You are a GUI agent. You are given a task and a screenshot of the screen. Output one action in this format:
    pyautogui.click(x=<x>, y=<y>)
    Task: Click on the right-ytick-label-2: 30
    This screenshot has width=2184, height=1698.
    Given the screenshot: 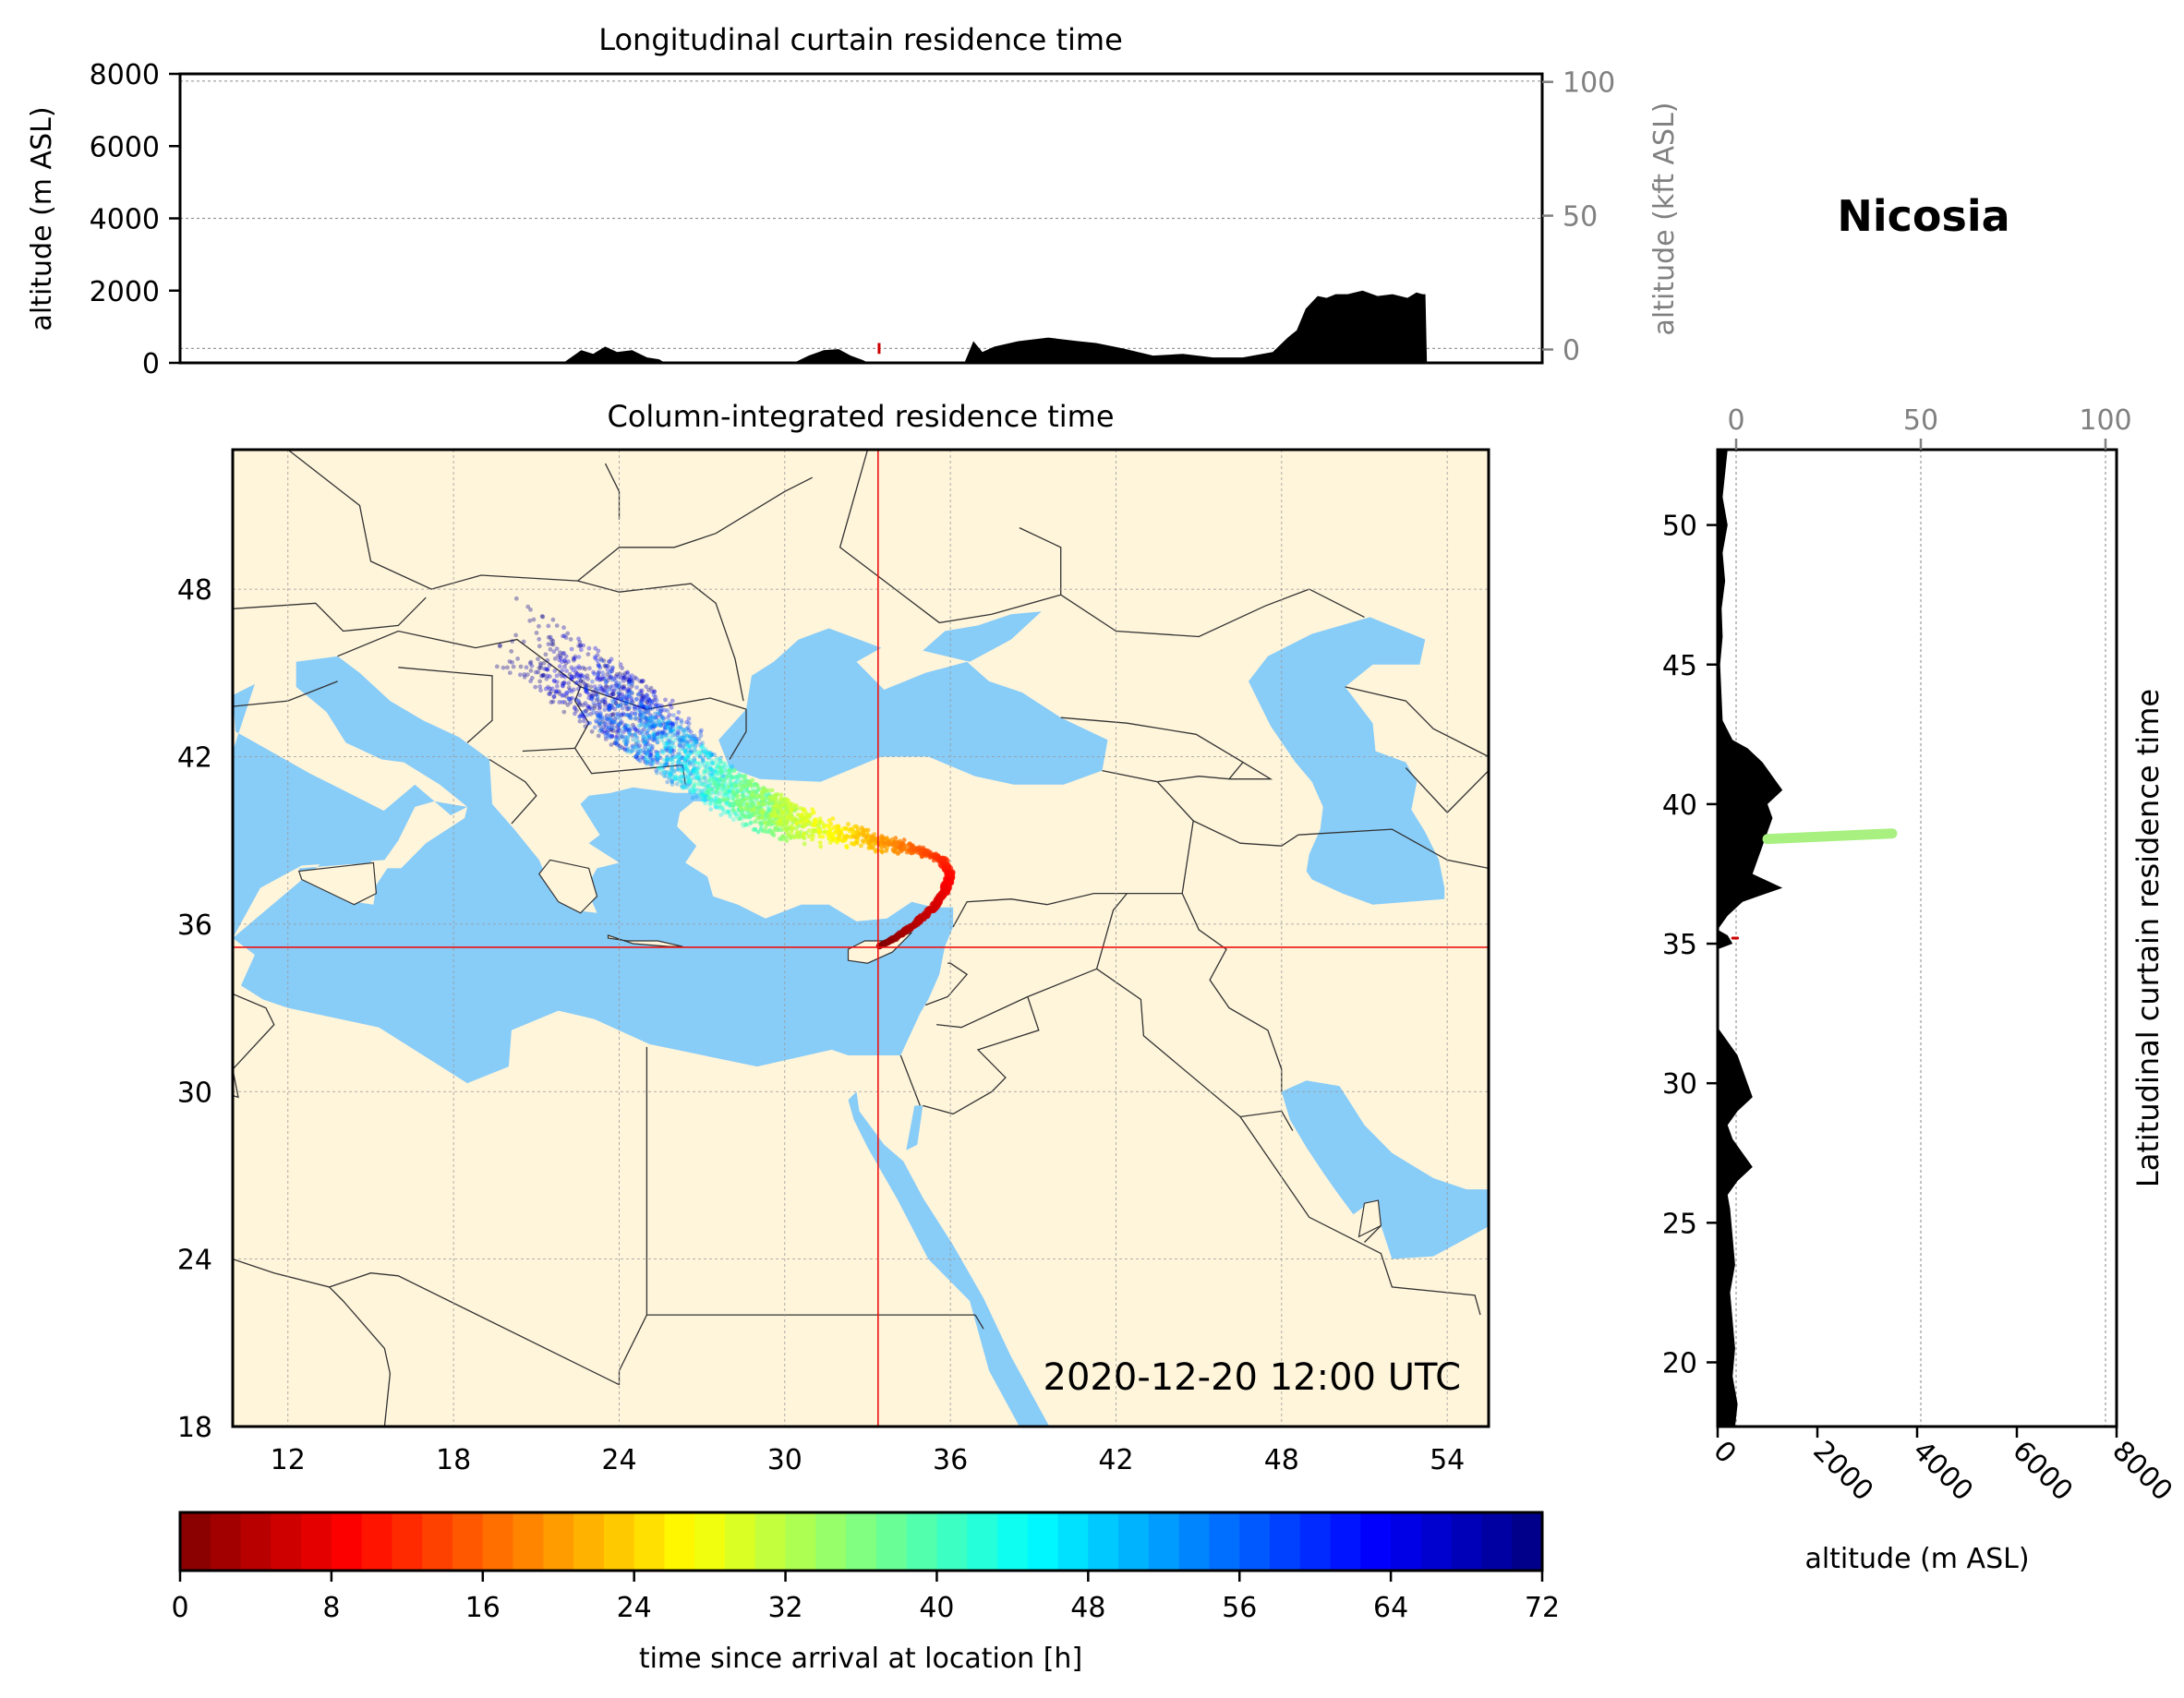 What is the action you would take?
    pyautogui.click(x=1679, y=1084)
    